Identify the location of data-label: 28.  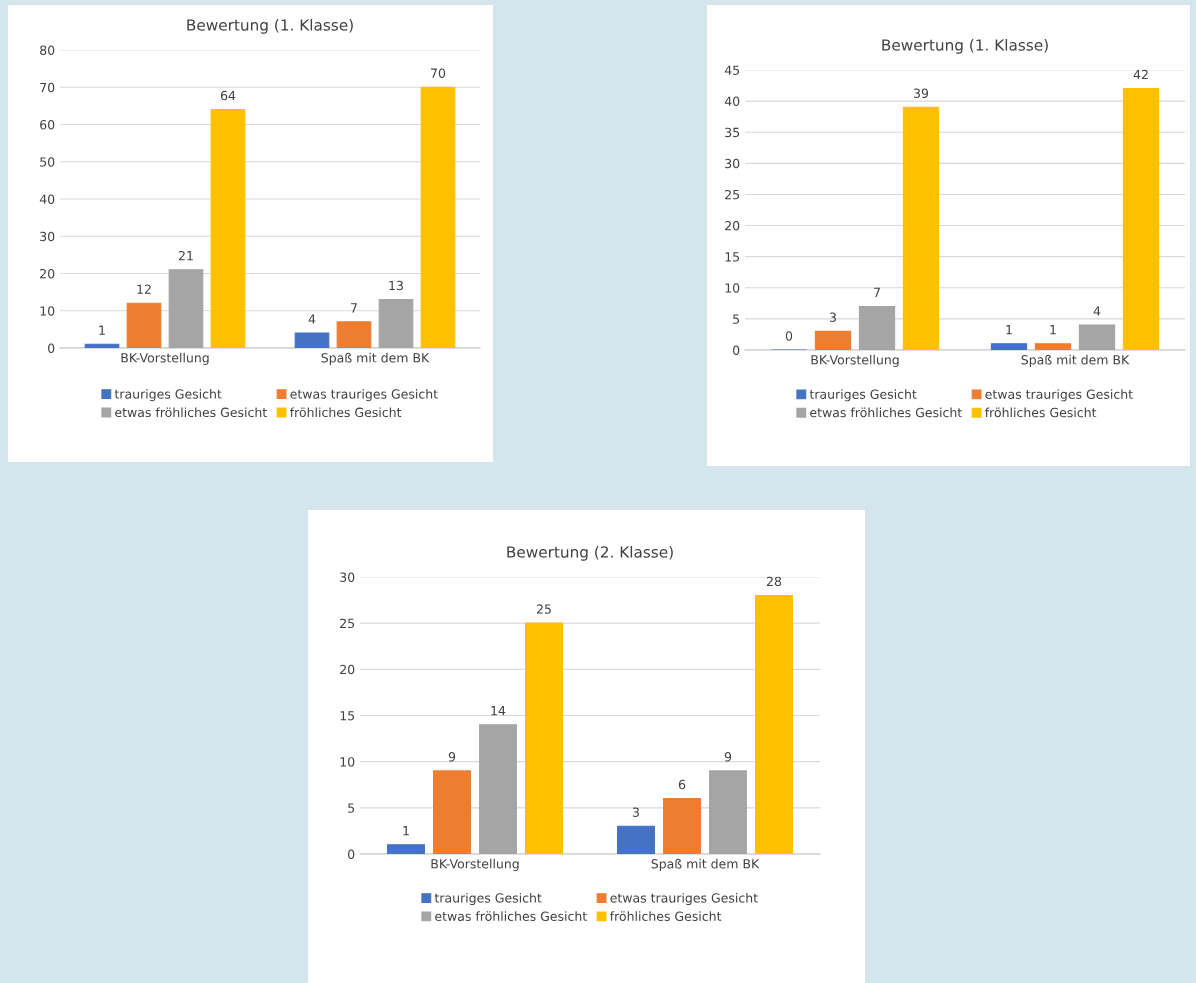
(774, 581).